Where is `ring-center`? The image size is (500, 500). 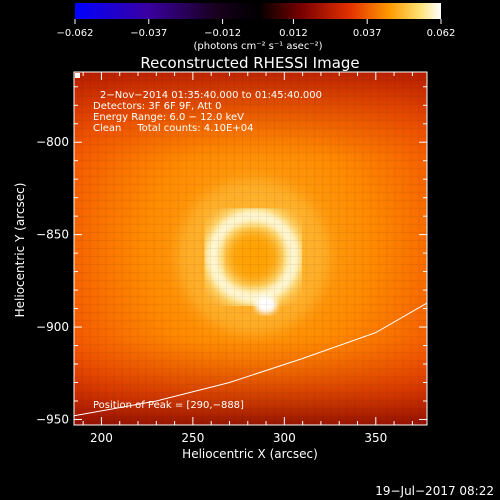 ring-center is located at coordinates (253, 257).